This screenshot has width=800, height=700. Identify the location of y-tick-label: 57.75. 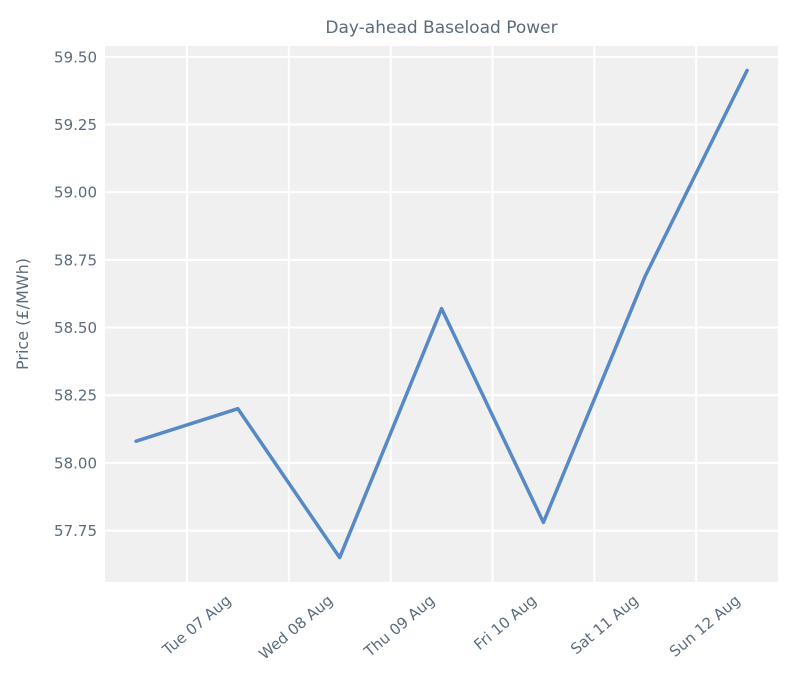
(75, 531).